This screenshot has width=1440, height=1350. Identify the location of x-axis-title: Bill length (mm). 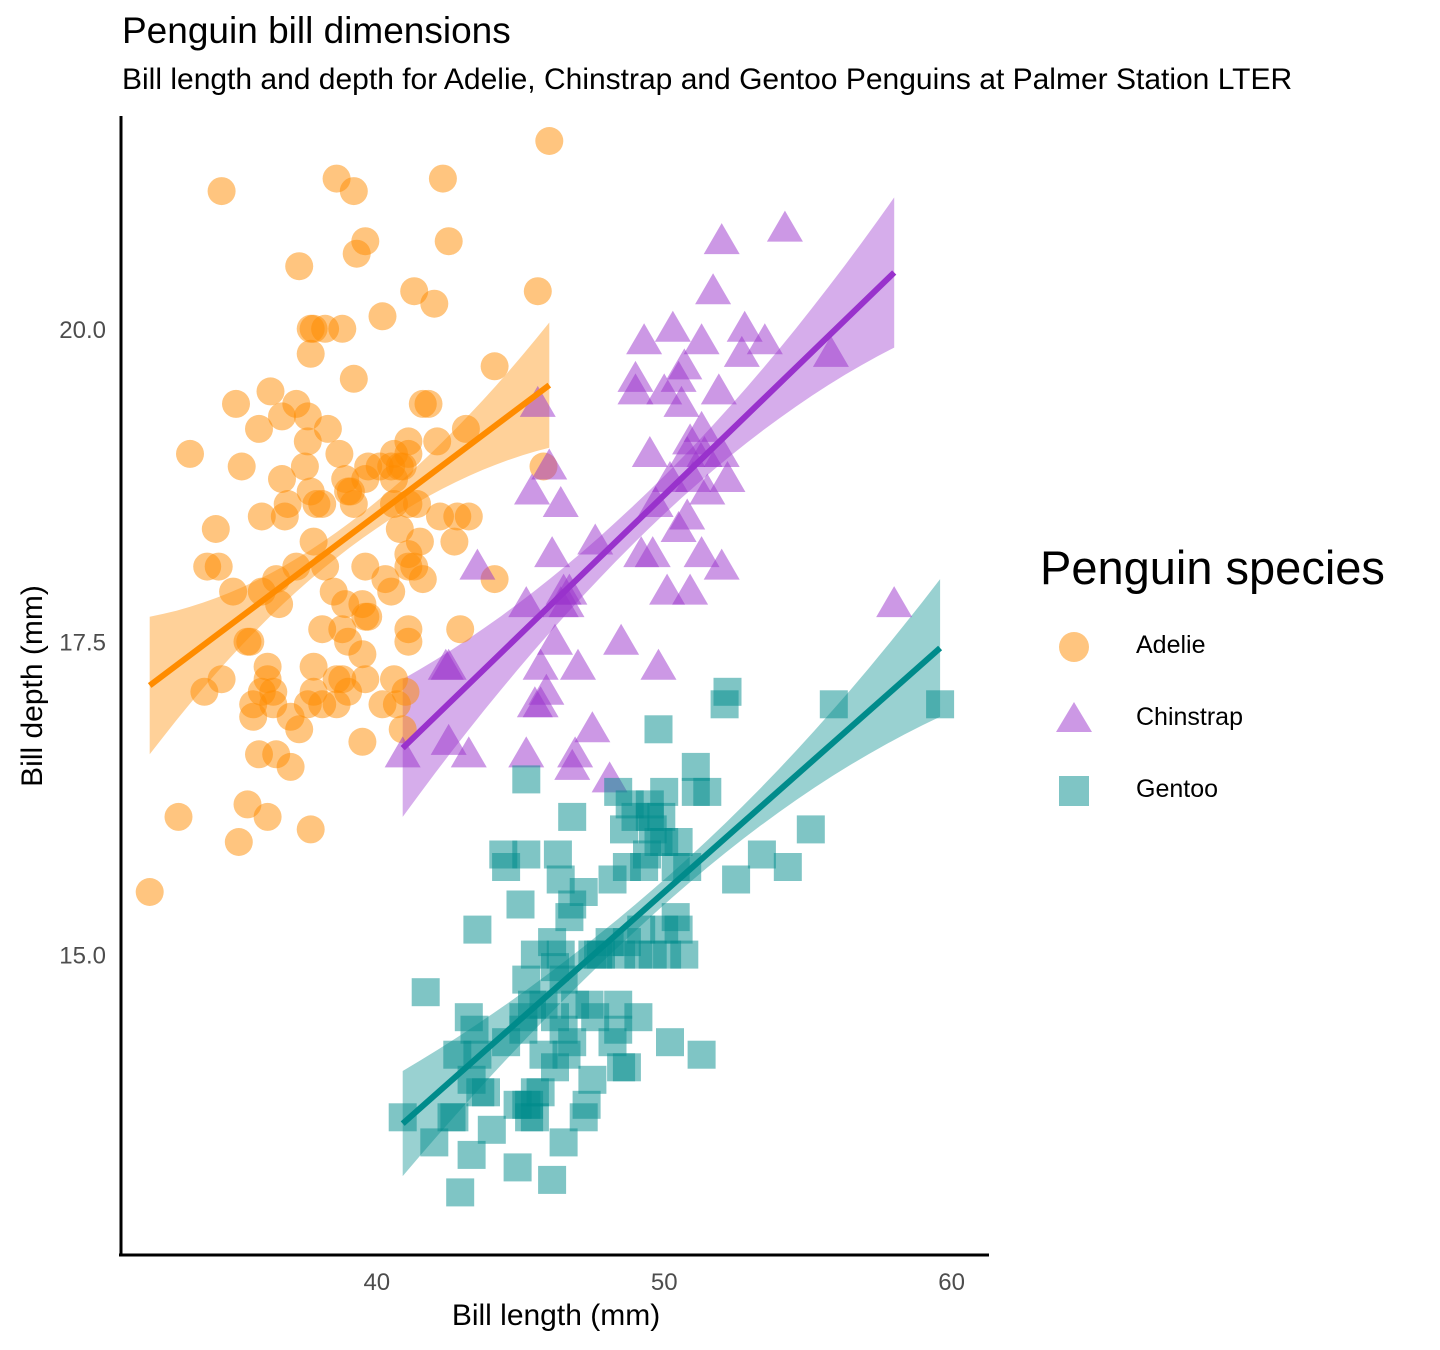
(556, 1315).